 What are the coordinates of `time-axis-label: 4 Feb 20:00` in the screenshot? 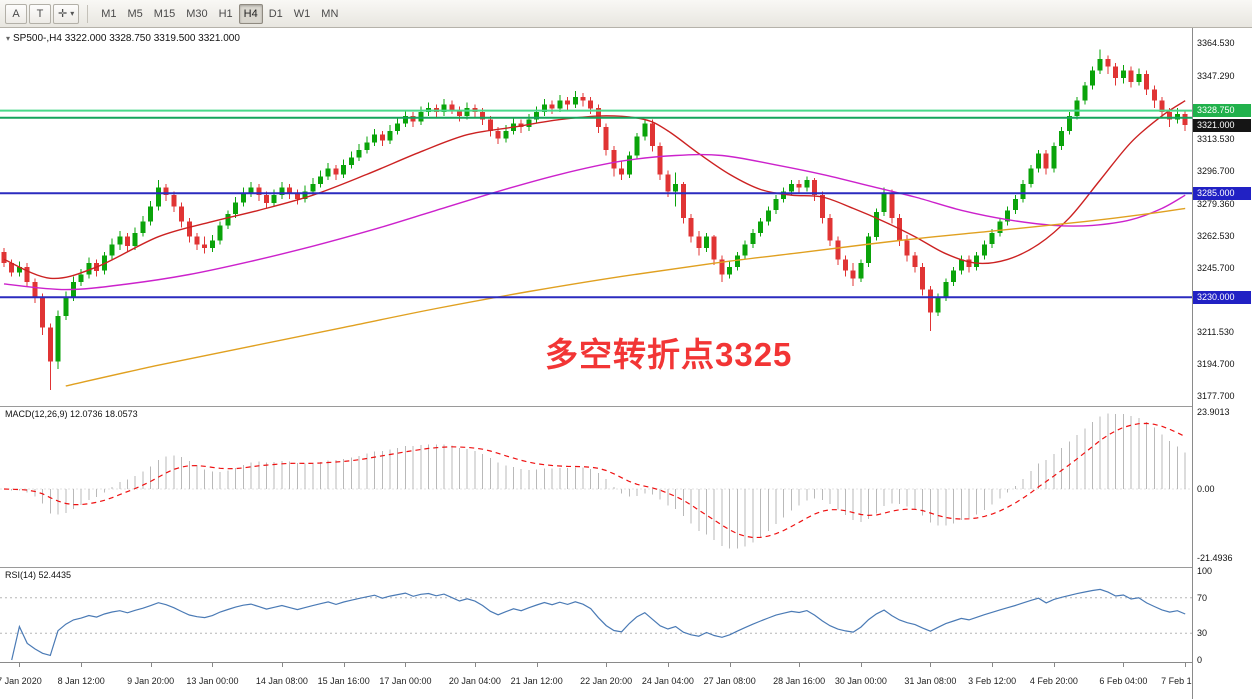 It's located at (1053, 681).